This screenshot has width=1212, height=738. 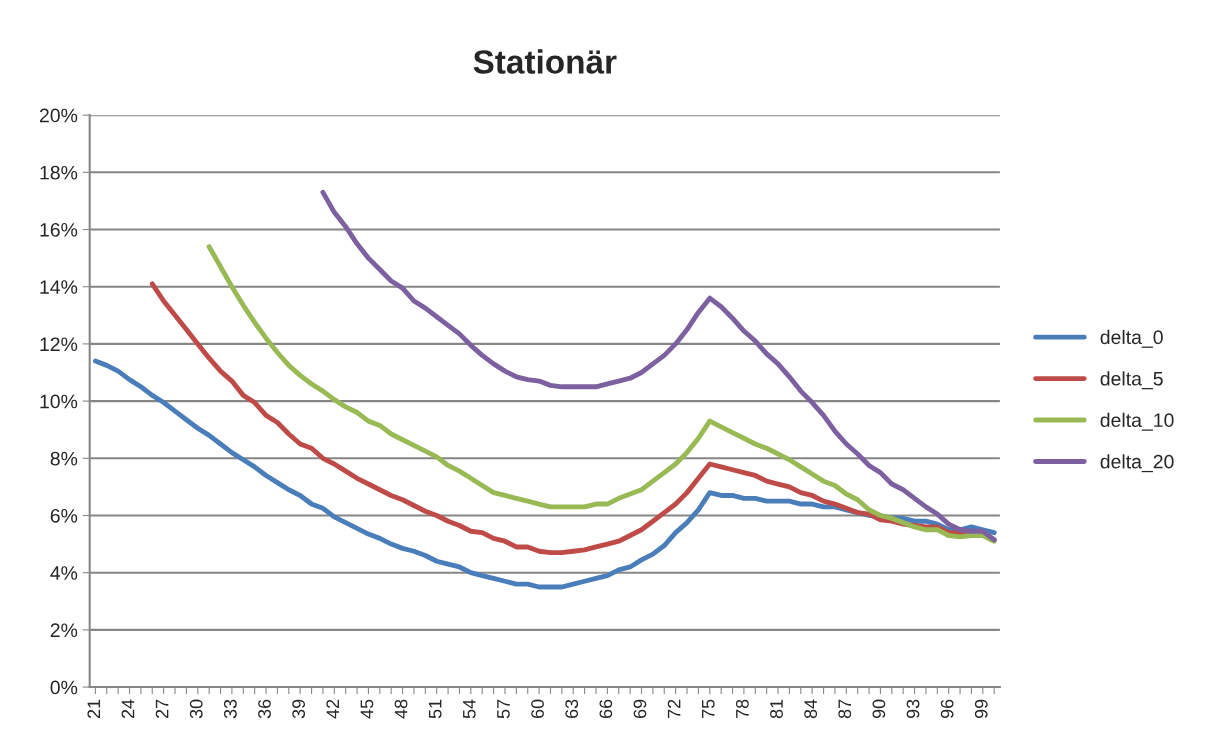 What do you see at coordinates (59, 172) in the screenshot?
I see `y-tick-label: 18%` at bounding box center [59, 172].